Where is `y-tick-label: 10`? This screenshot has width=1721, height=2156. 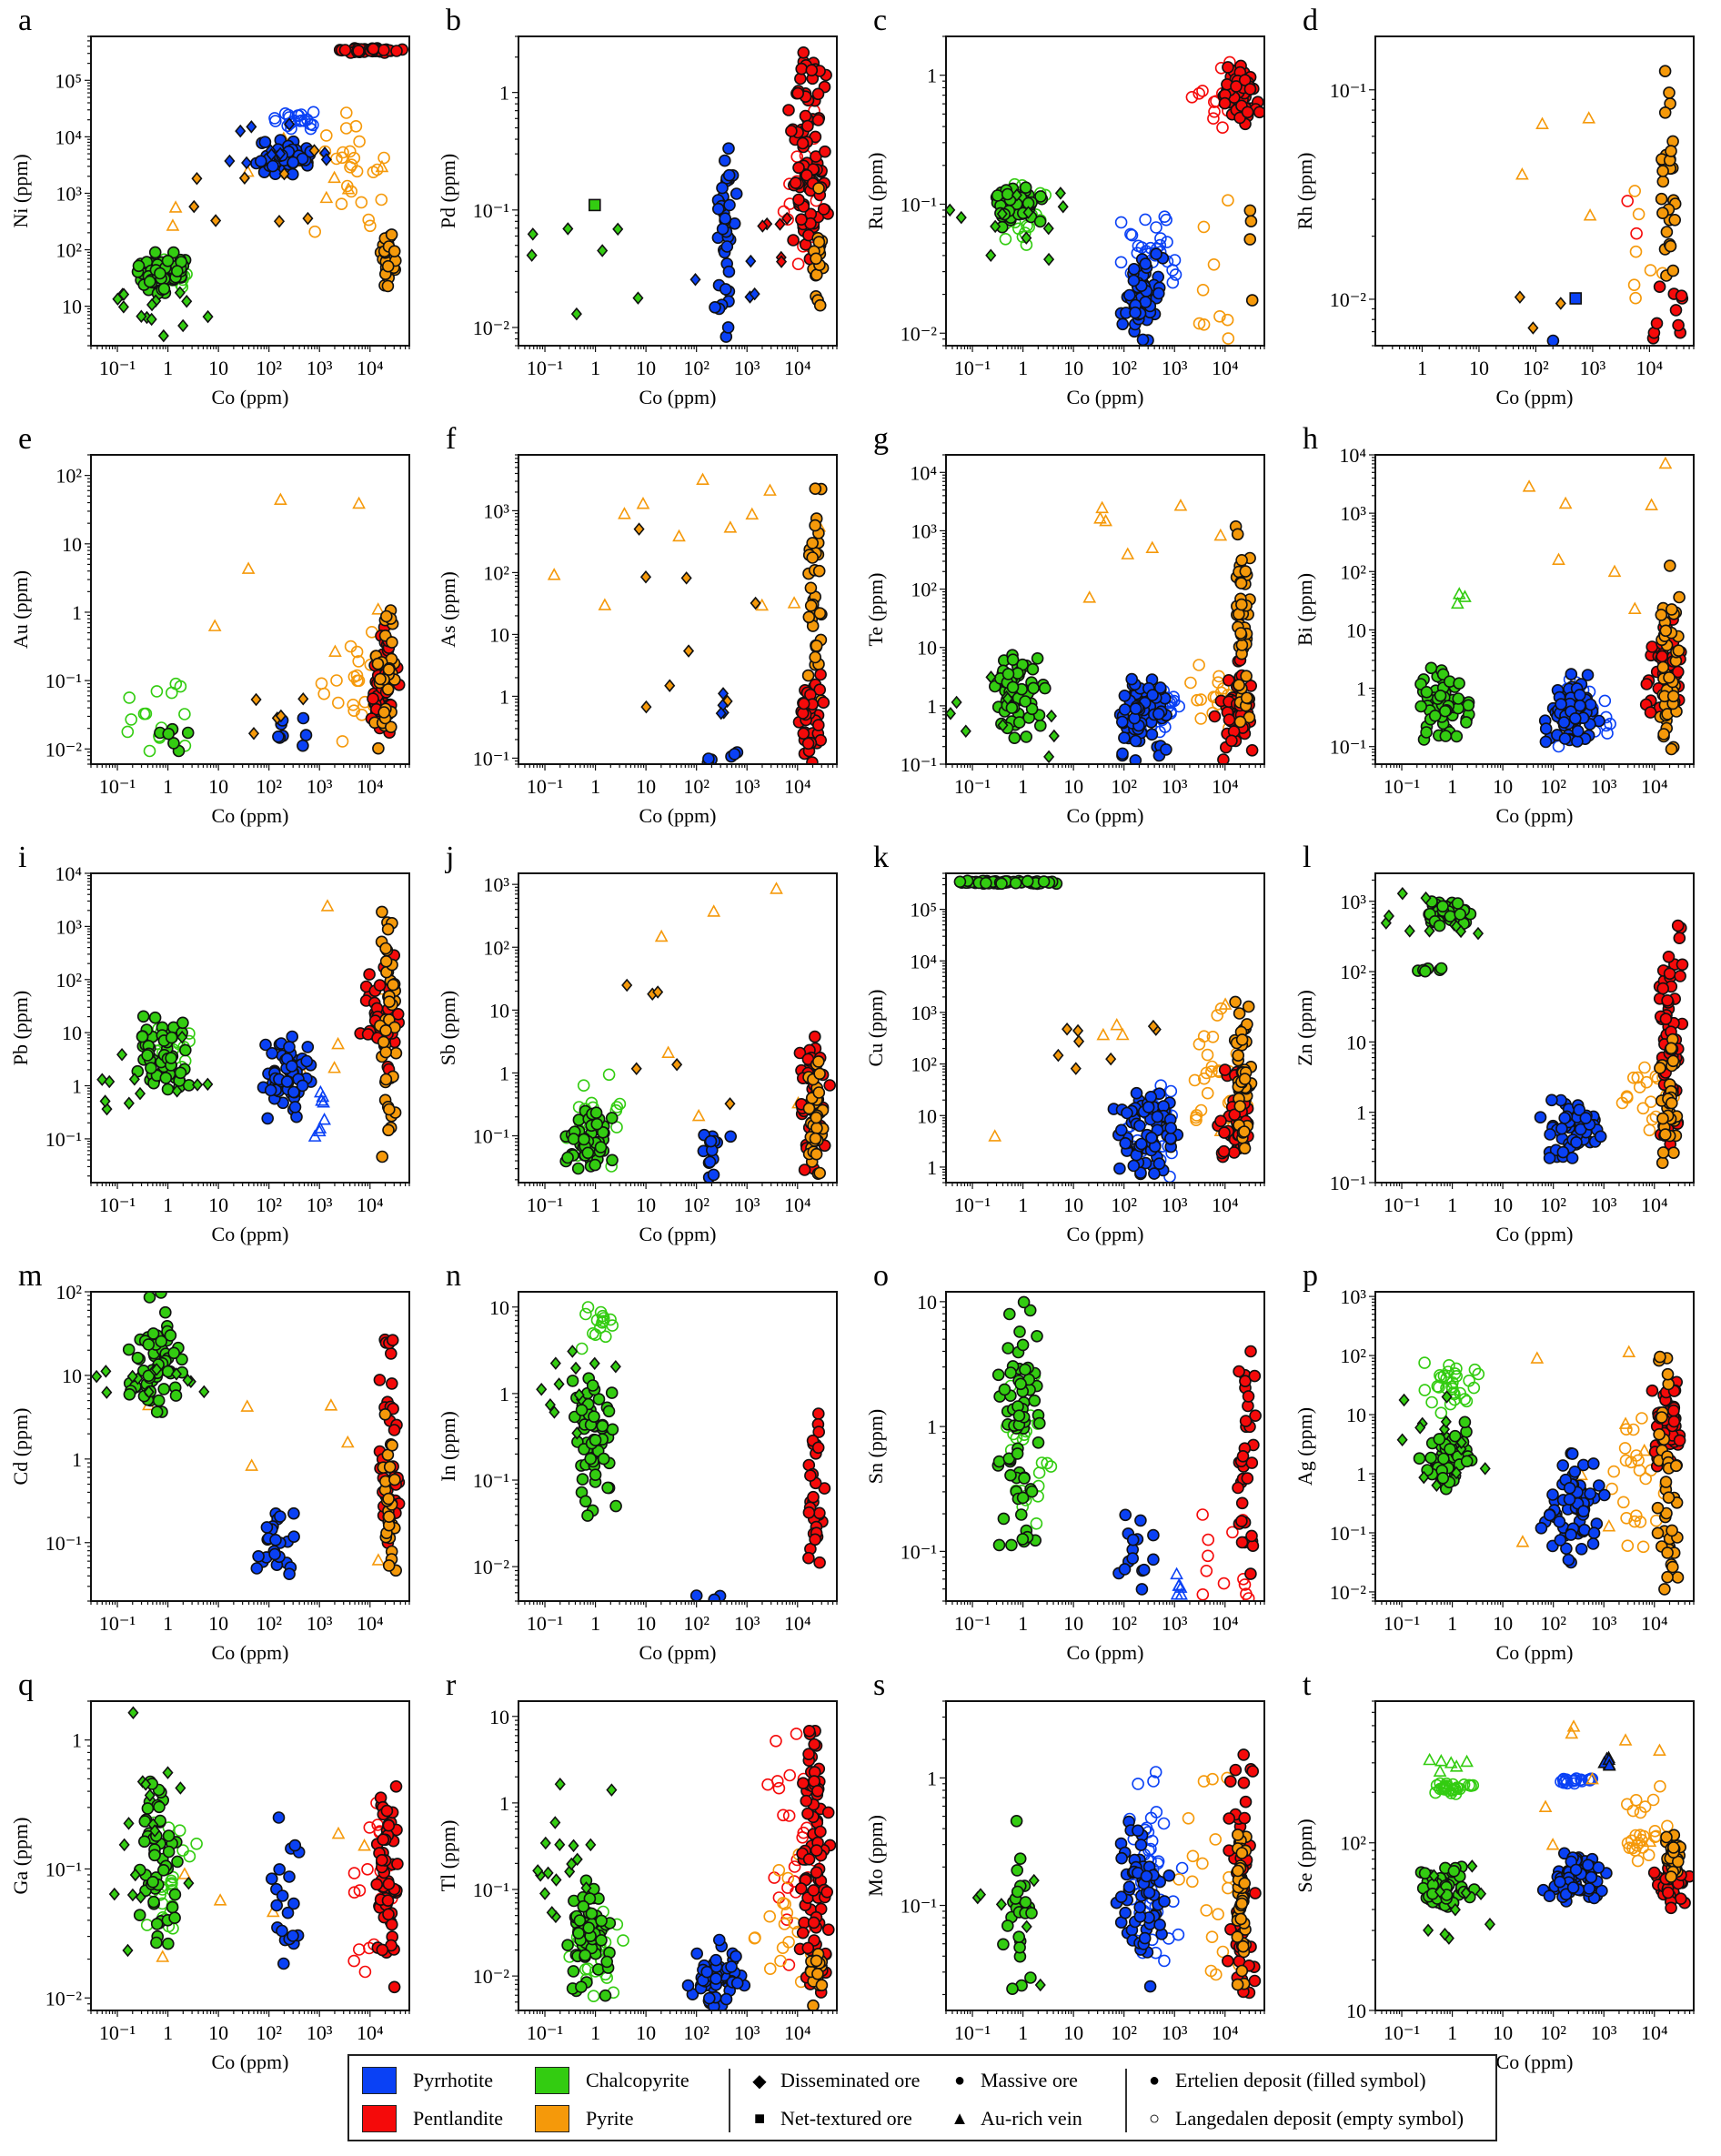
y-tick-label: 10 is located at coordinates (927, 1302).